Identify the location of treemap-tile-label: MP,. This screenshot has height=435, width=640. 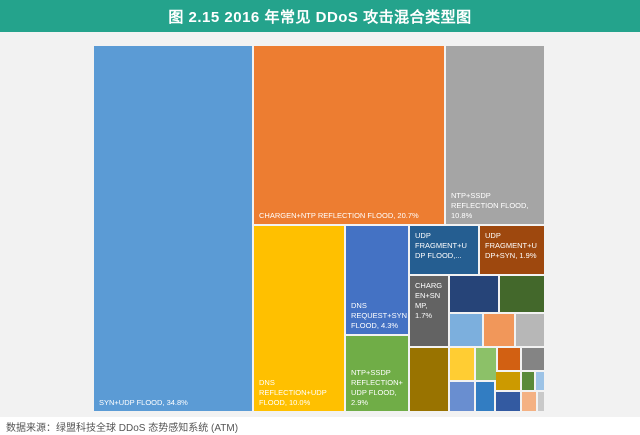
(421, 305).